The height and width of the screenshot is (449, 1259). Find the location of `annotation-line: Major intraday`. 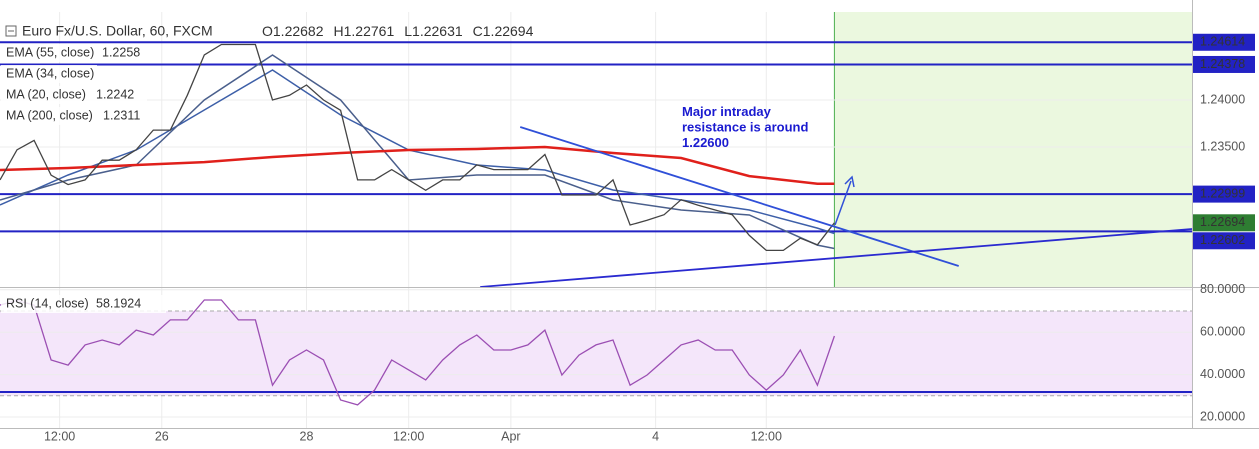

annotation-line: Major intraday is located at coordinates (727, 111).